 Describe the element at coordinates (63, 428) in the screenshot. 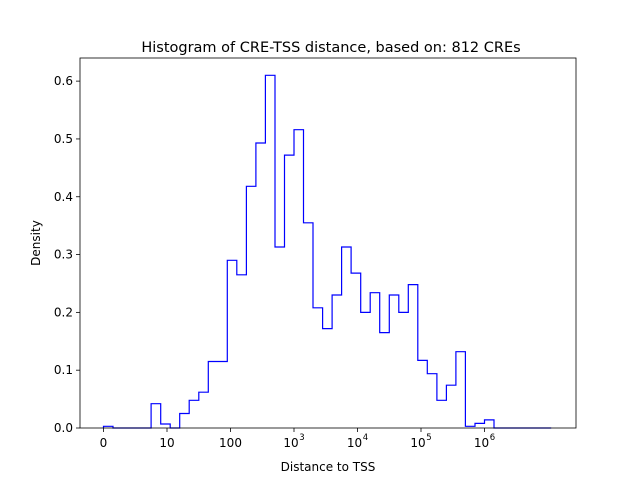

I see `y-tick-label: 0.0` at that location.